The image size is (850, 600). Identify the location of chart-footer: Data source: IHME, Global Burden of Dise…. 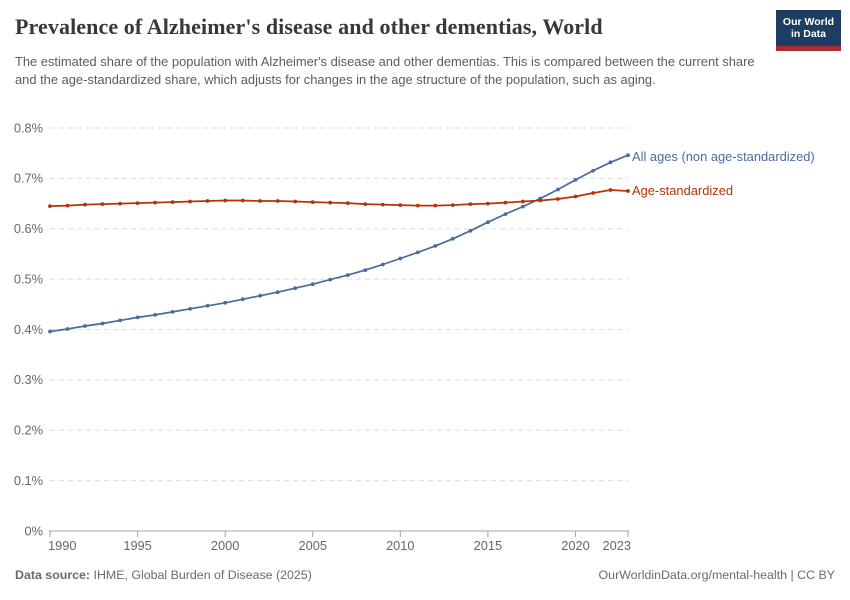
(425, 575).